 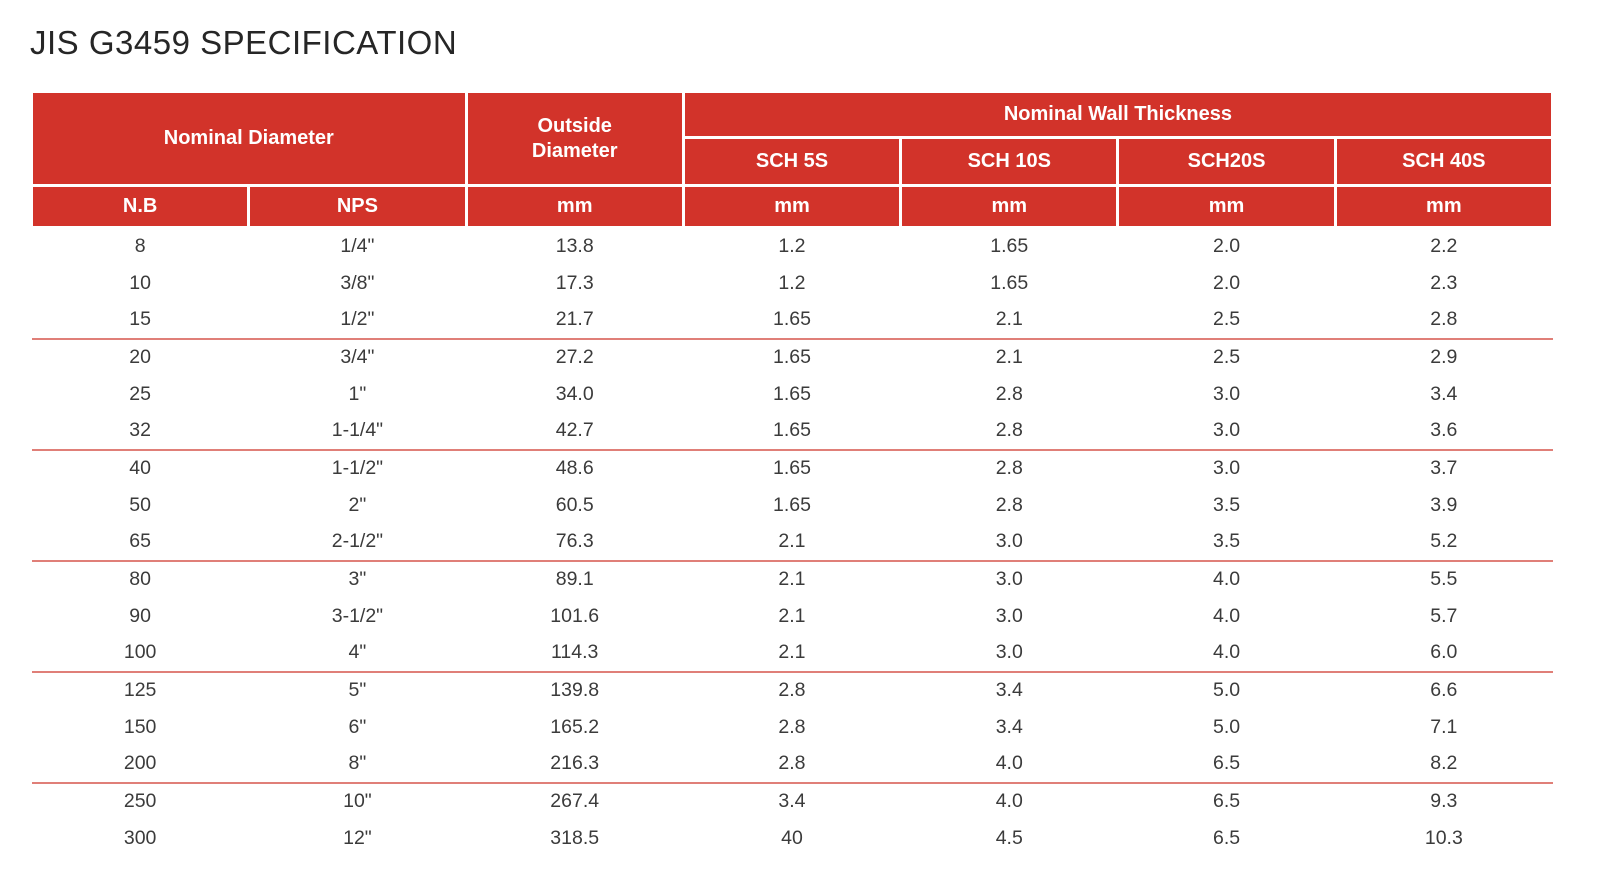 I want to click on table-cell: 42.7, so click(x=575, y=431).